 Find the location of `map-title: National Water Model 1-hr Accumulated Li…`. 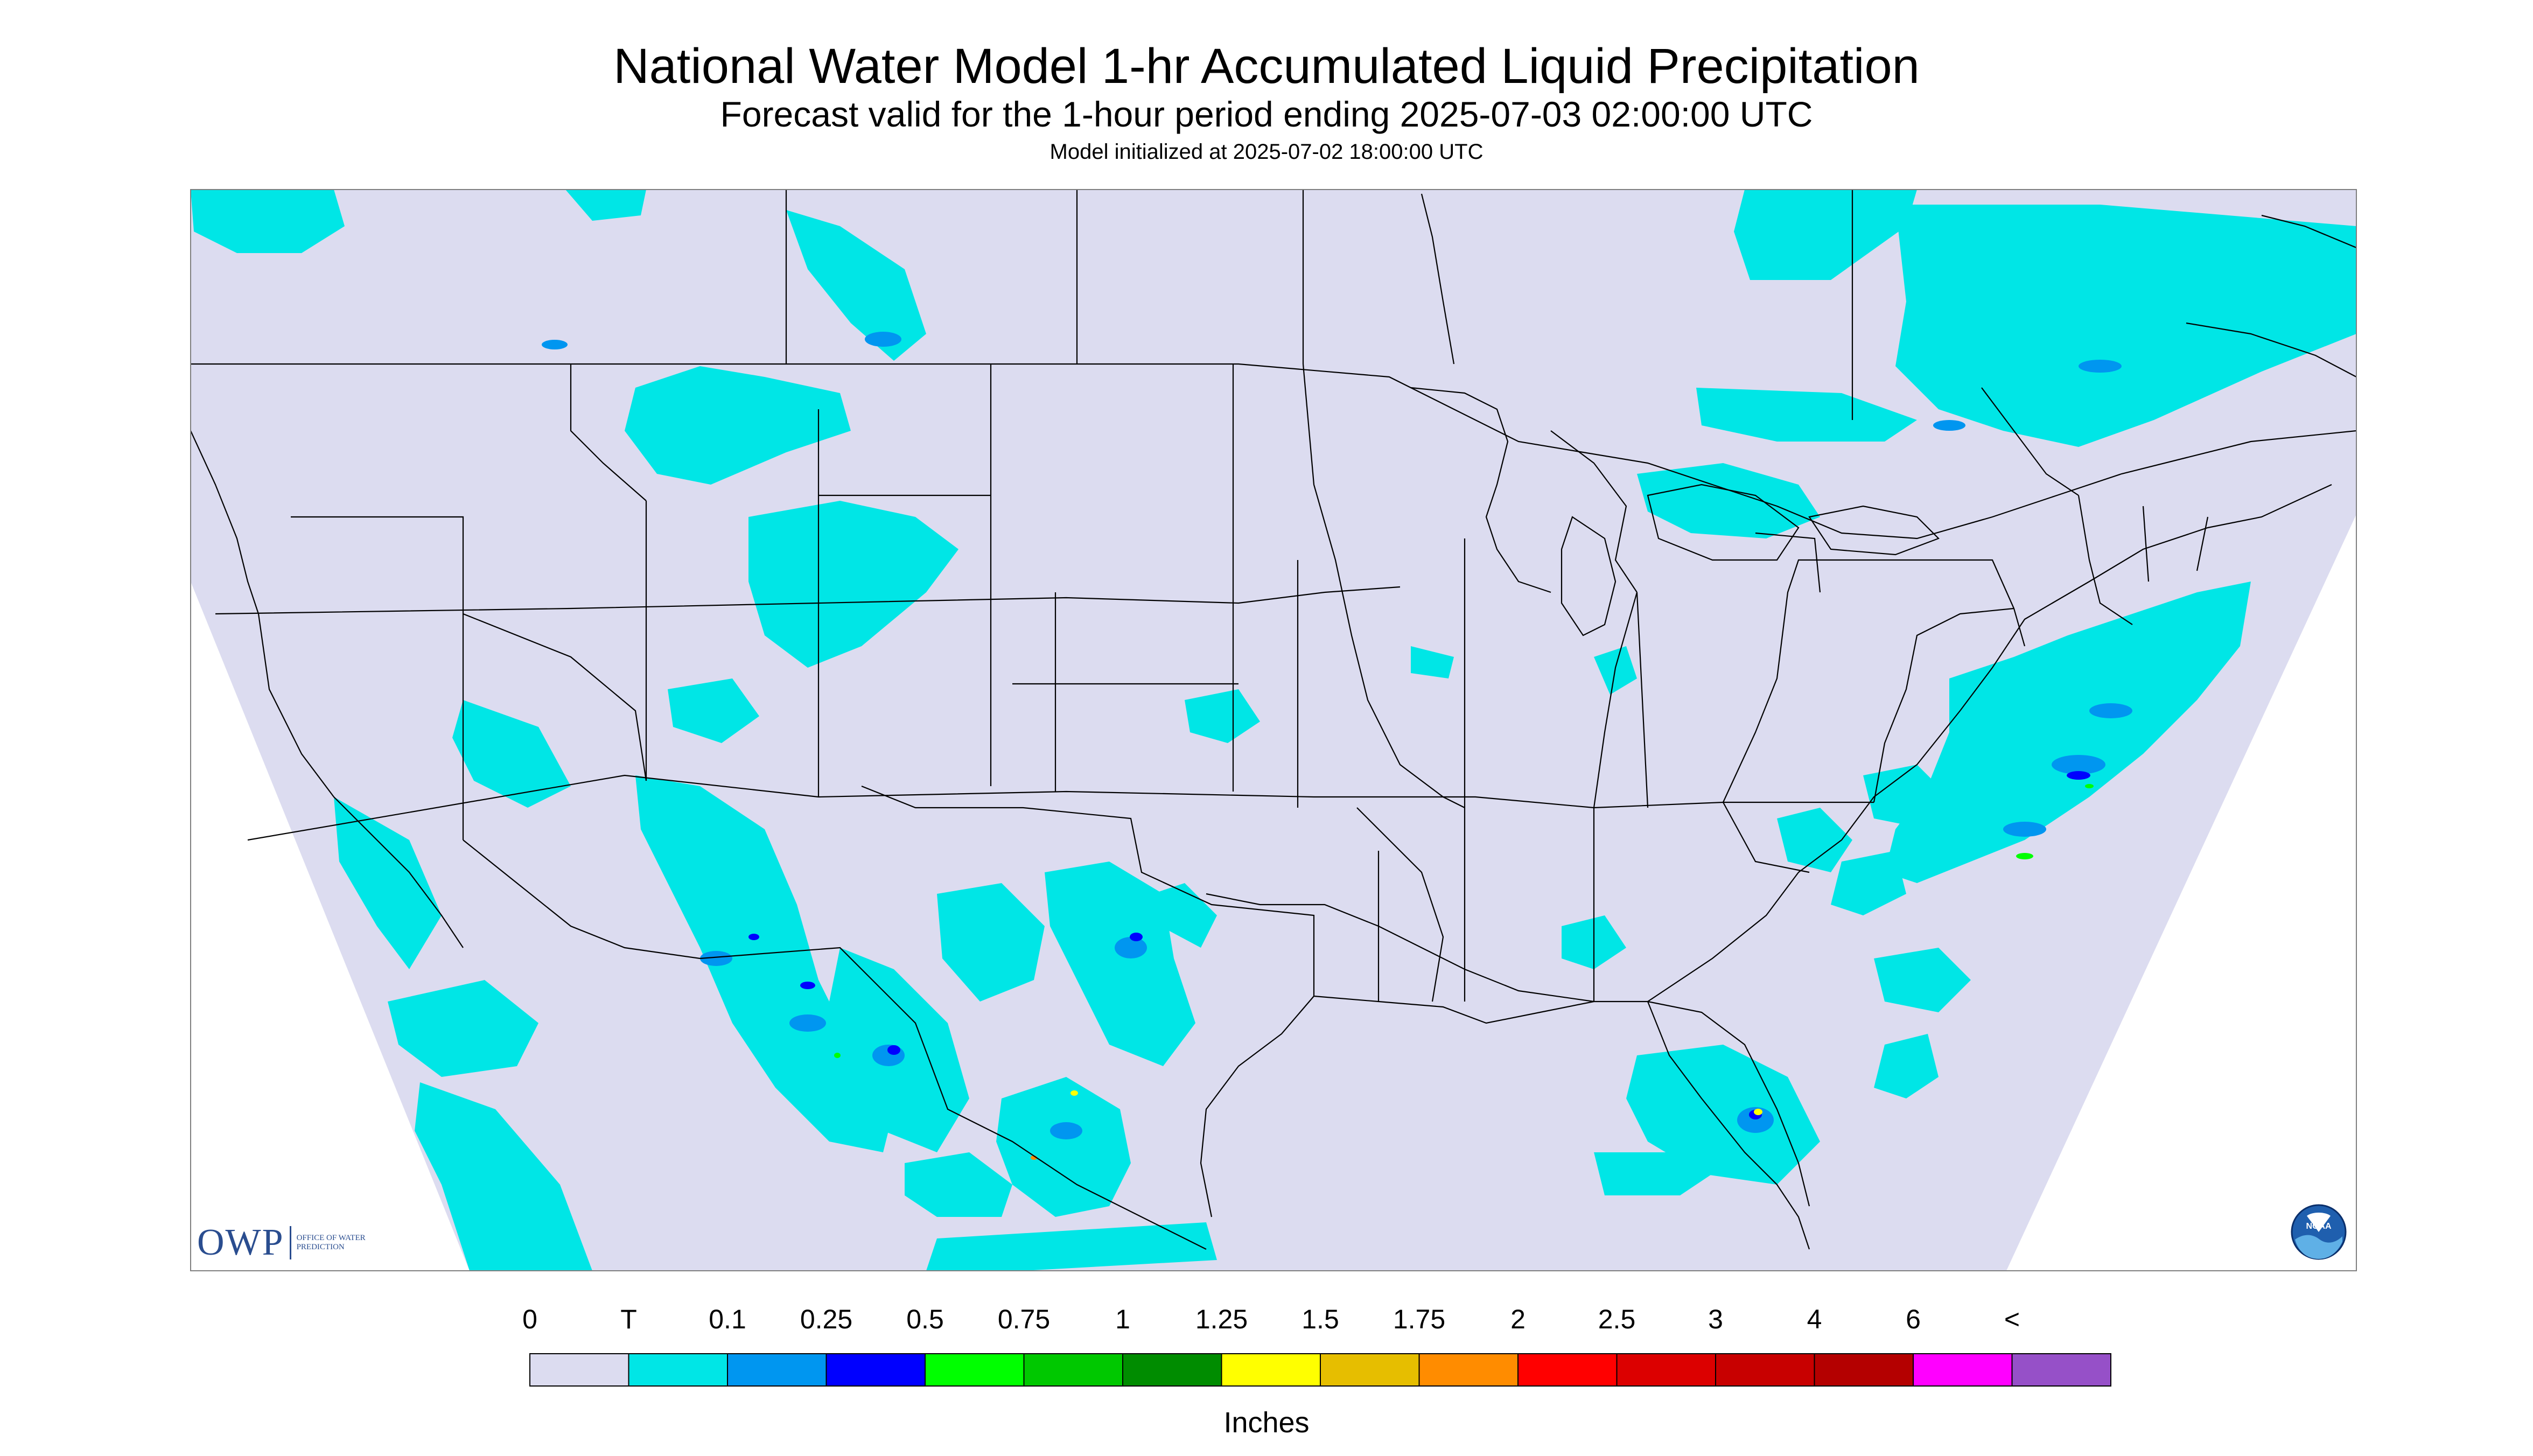

map-title: National Water Model 1-hr Accumulated Li… is located at coordinates (1266, 66).